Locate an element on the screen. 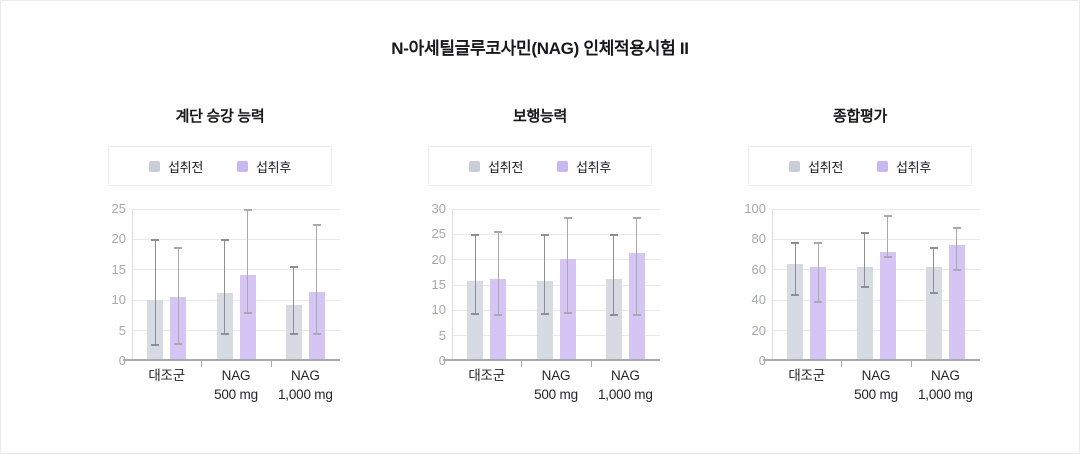  x-axis-labels: 대조군 NAG 500 mg NAG 1,000 mg is located at coordinates (540, 388).